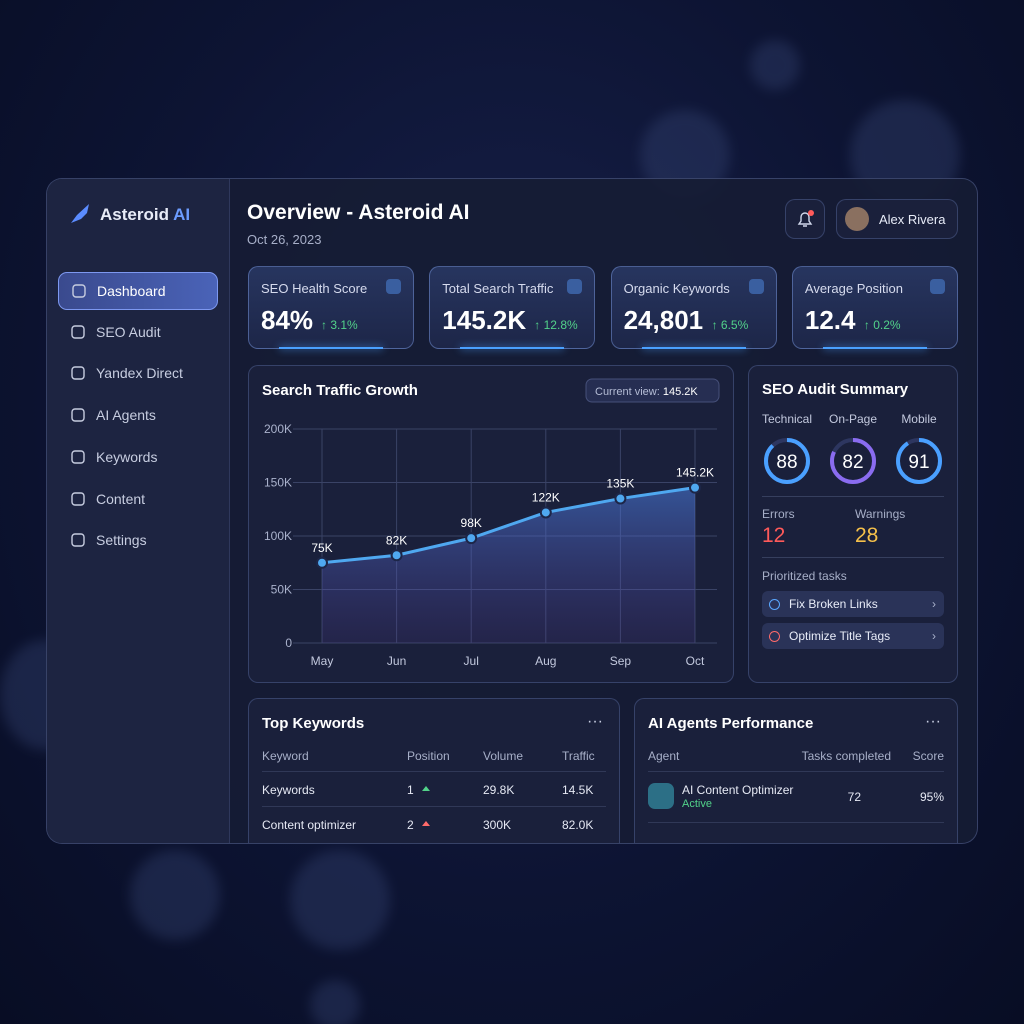  What do you see at coordinates (80, 213) in the screenshot?
I see `logo-icon` at bounding box center [80, 213].